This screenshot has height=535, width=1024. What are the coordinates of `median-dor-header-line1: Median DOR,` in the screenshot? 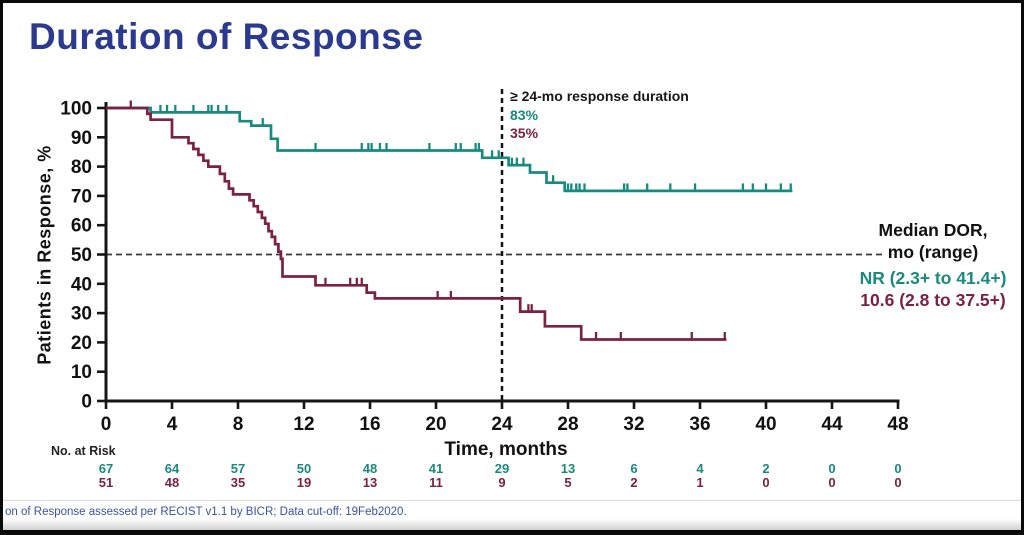 It's located at (933, 230).